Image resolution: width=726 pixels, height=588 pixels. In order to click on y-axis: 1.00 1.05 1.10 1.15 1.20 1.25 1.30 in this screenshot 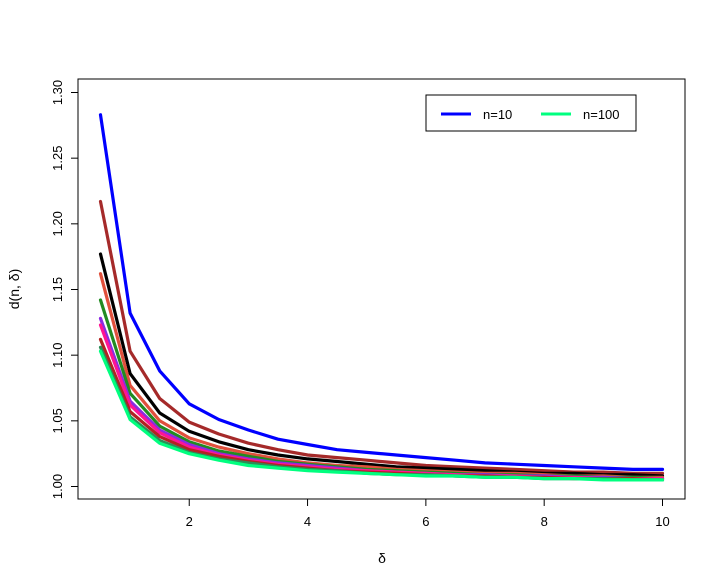, I will do `click(64, 289)`.